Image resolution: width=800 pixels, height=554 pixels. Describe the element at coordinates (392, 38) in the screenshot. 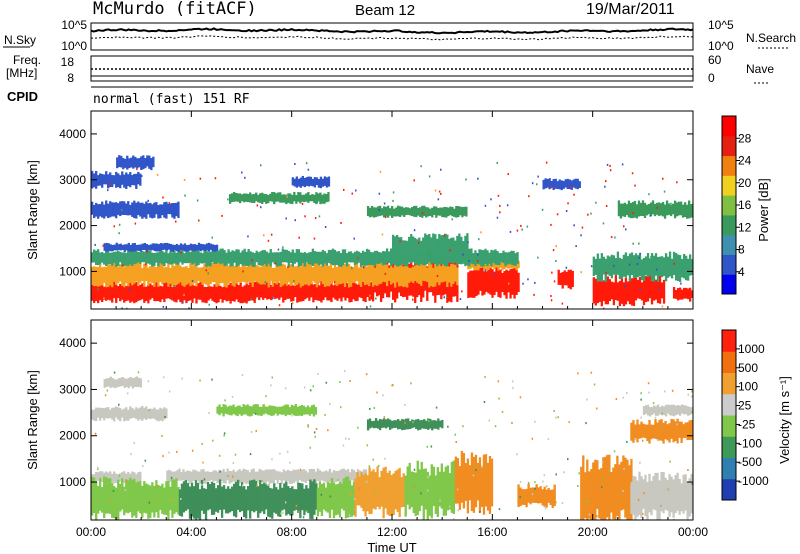

I see `nsearch-line` at that location.